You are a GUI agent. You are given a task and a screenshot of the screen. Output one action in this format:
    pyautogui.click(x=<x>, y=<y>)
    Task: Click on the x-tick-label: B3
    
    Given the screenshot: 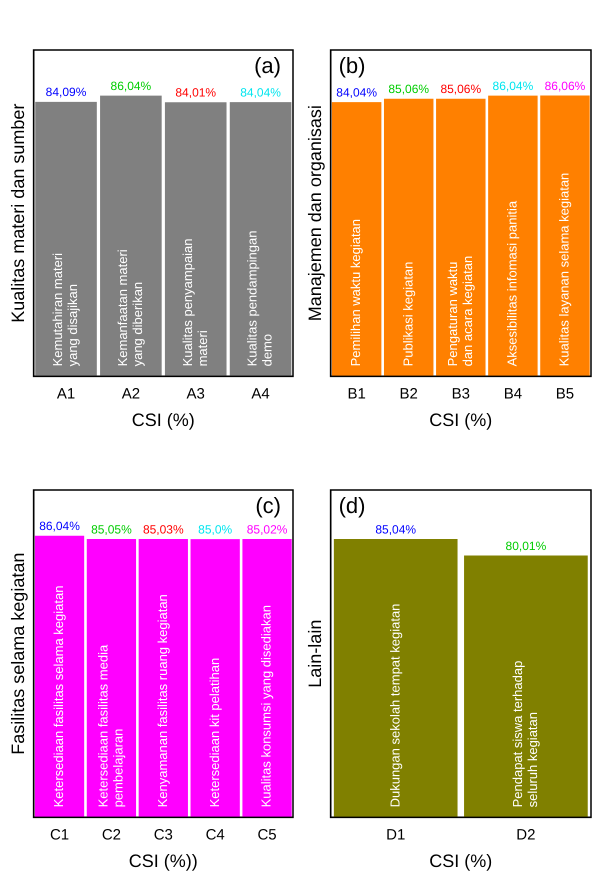 What is the action you would take?
    pyautogui.click(x=461, y=394)
    